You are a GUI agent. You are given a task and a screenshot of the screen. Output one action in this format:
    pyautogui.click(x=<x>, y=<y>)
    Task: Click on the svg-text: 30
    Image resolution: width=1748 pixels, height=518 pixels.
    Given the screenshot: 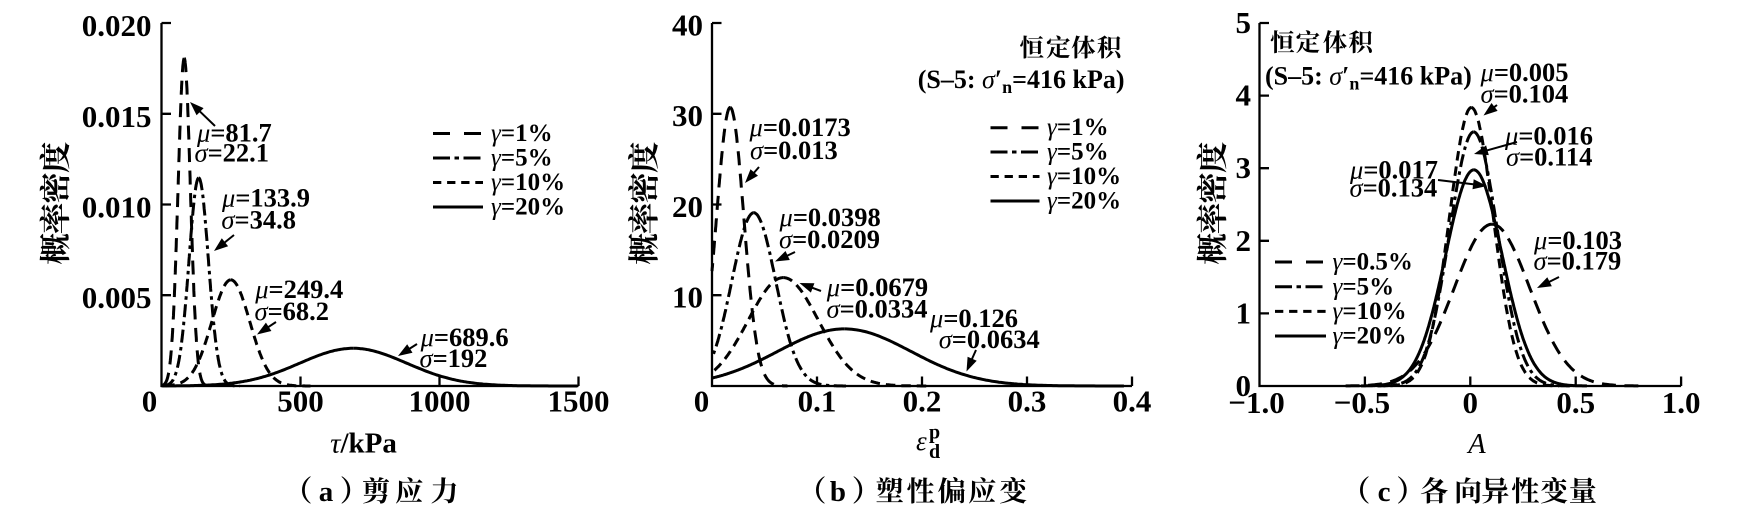 What is the action you would take?
    pyautogui.click(x=687, y=115)
    